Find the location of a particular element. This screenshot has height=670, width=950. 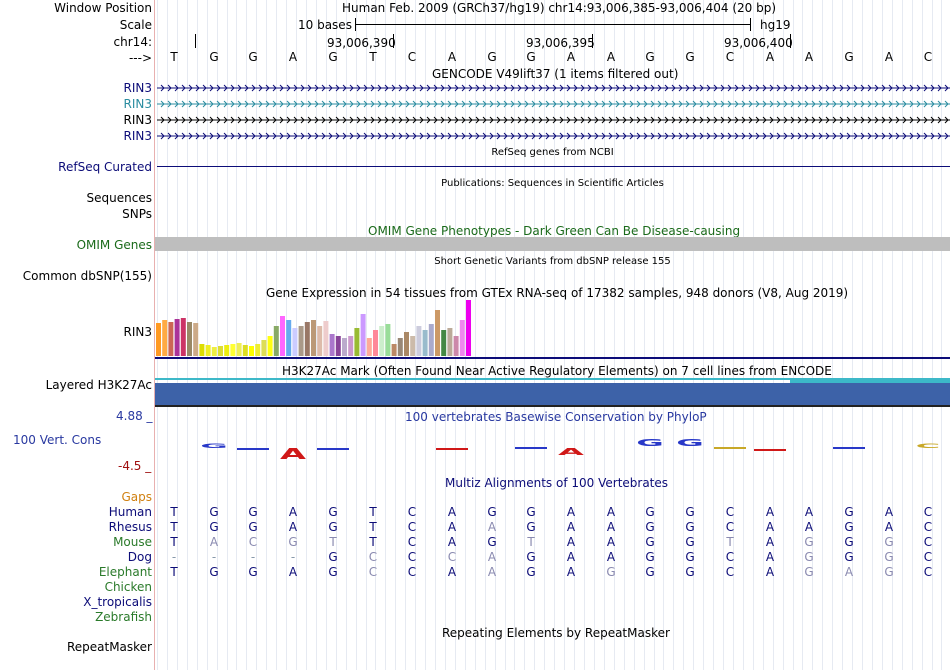

refseq-title: RefSeq genes from NCBI is located at coordinates (552, 152).